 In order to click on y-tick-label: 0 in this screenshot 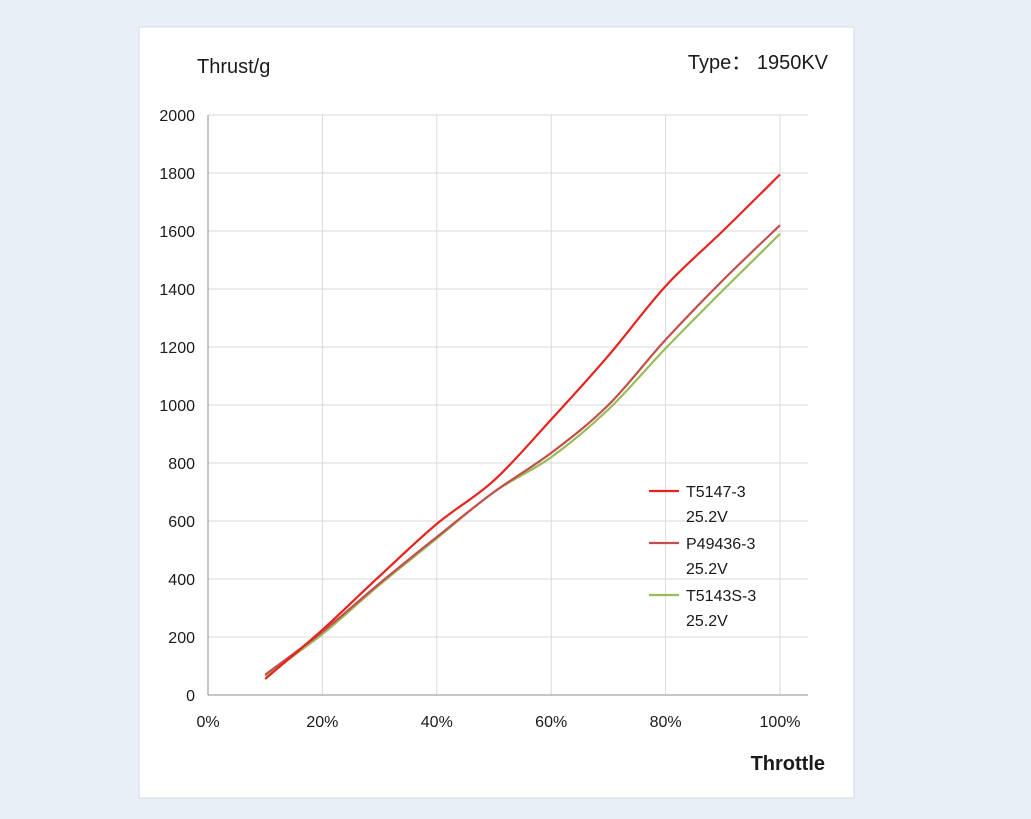, I will do `click(190, 696)`.